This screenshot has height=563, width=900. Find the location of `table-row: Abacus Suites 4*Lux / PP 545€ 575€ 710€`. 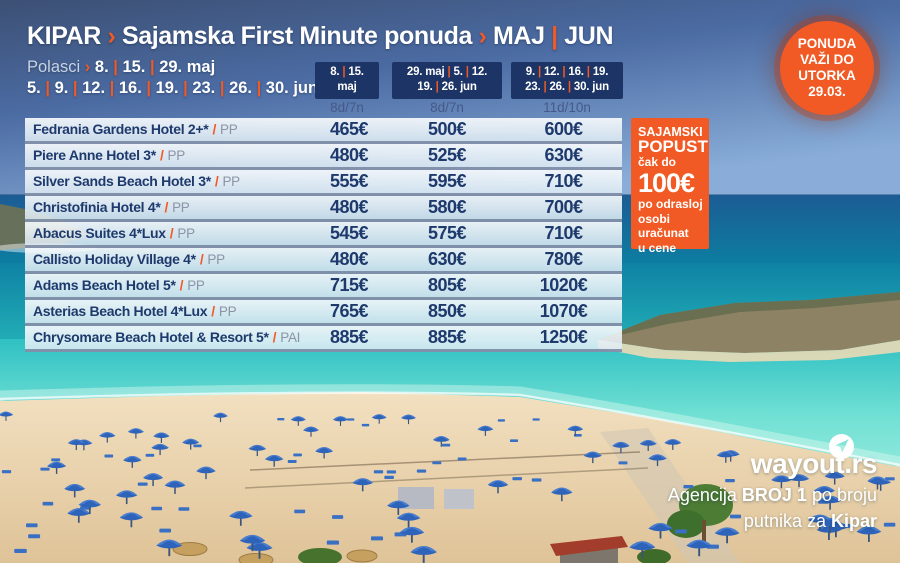

table-row: Abacus Suites 4*Lux / PP 545€ 575€ 710€ is located at coordinates (323, 235).